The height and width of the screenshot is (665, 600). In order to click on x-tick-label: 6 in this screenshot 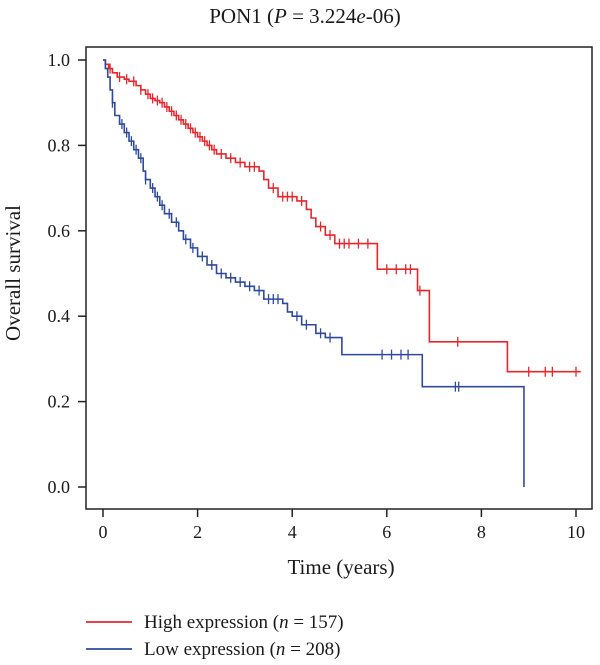, I will do `click(386, 532)`.